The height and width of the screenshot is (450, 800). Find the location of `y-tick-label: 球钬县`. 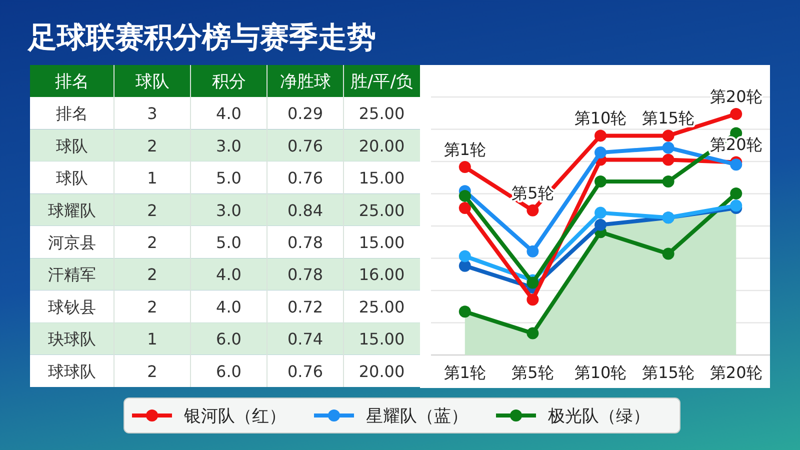

y-tick-label: 球钬县 is located at coordinates (72, 306).